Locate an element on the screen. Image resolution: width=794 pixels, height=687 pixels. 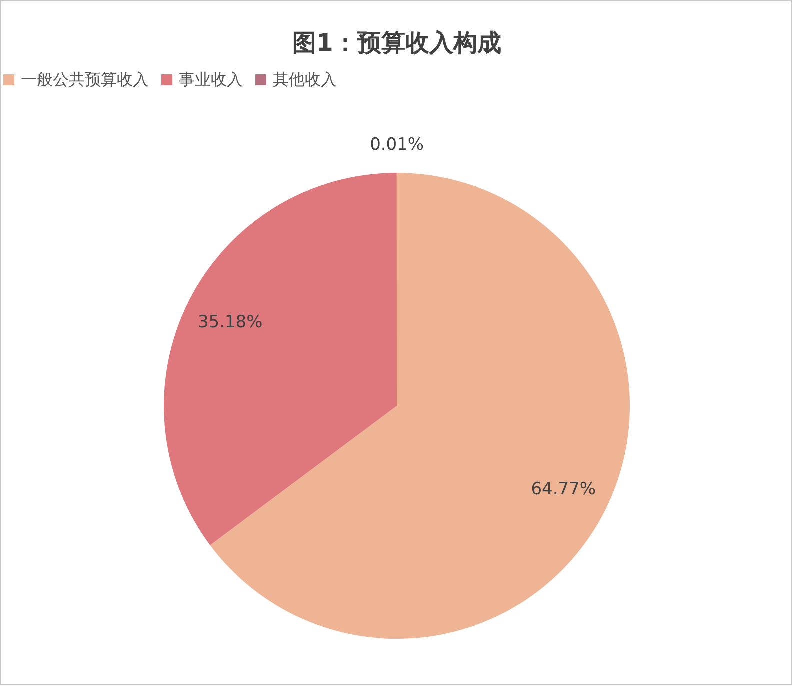
chart-title: 图1：预算收入构成 is located at coordinates (397, 43).